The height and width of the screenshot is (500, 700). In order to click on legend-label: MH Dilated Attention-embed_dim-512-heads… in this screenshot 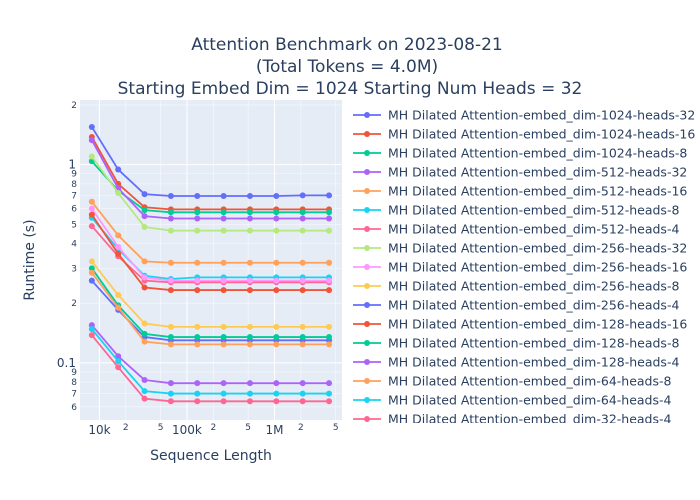, I will do `click(533, 229)`.